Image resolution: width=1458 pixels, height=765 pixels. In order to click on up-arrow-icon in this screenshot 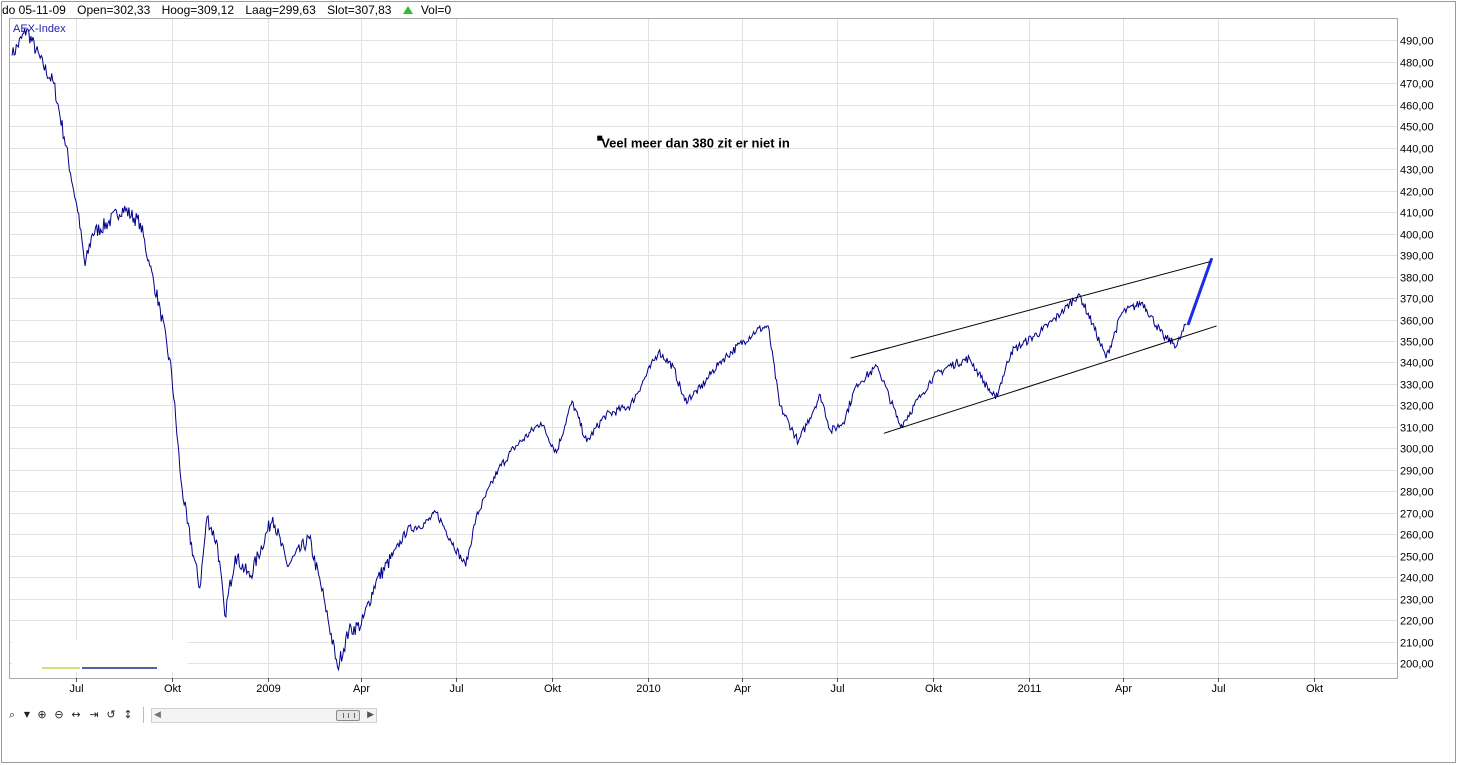, I will do `click(407, 10)`.